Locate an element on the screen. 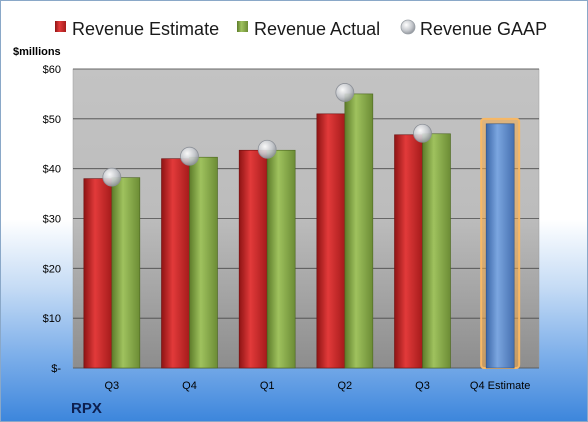 Image resolution: width=588 pixels, height=422 pixels. gaap-markers is located at coordinates (267, 135).